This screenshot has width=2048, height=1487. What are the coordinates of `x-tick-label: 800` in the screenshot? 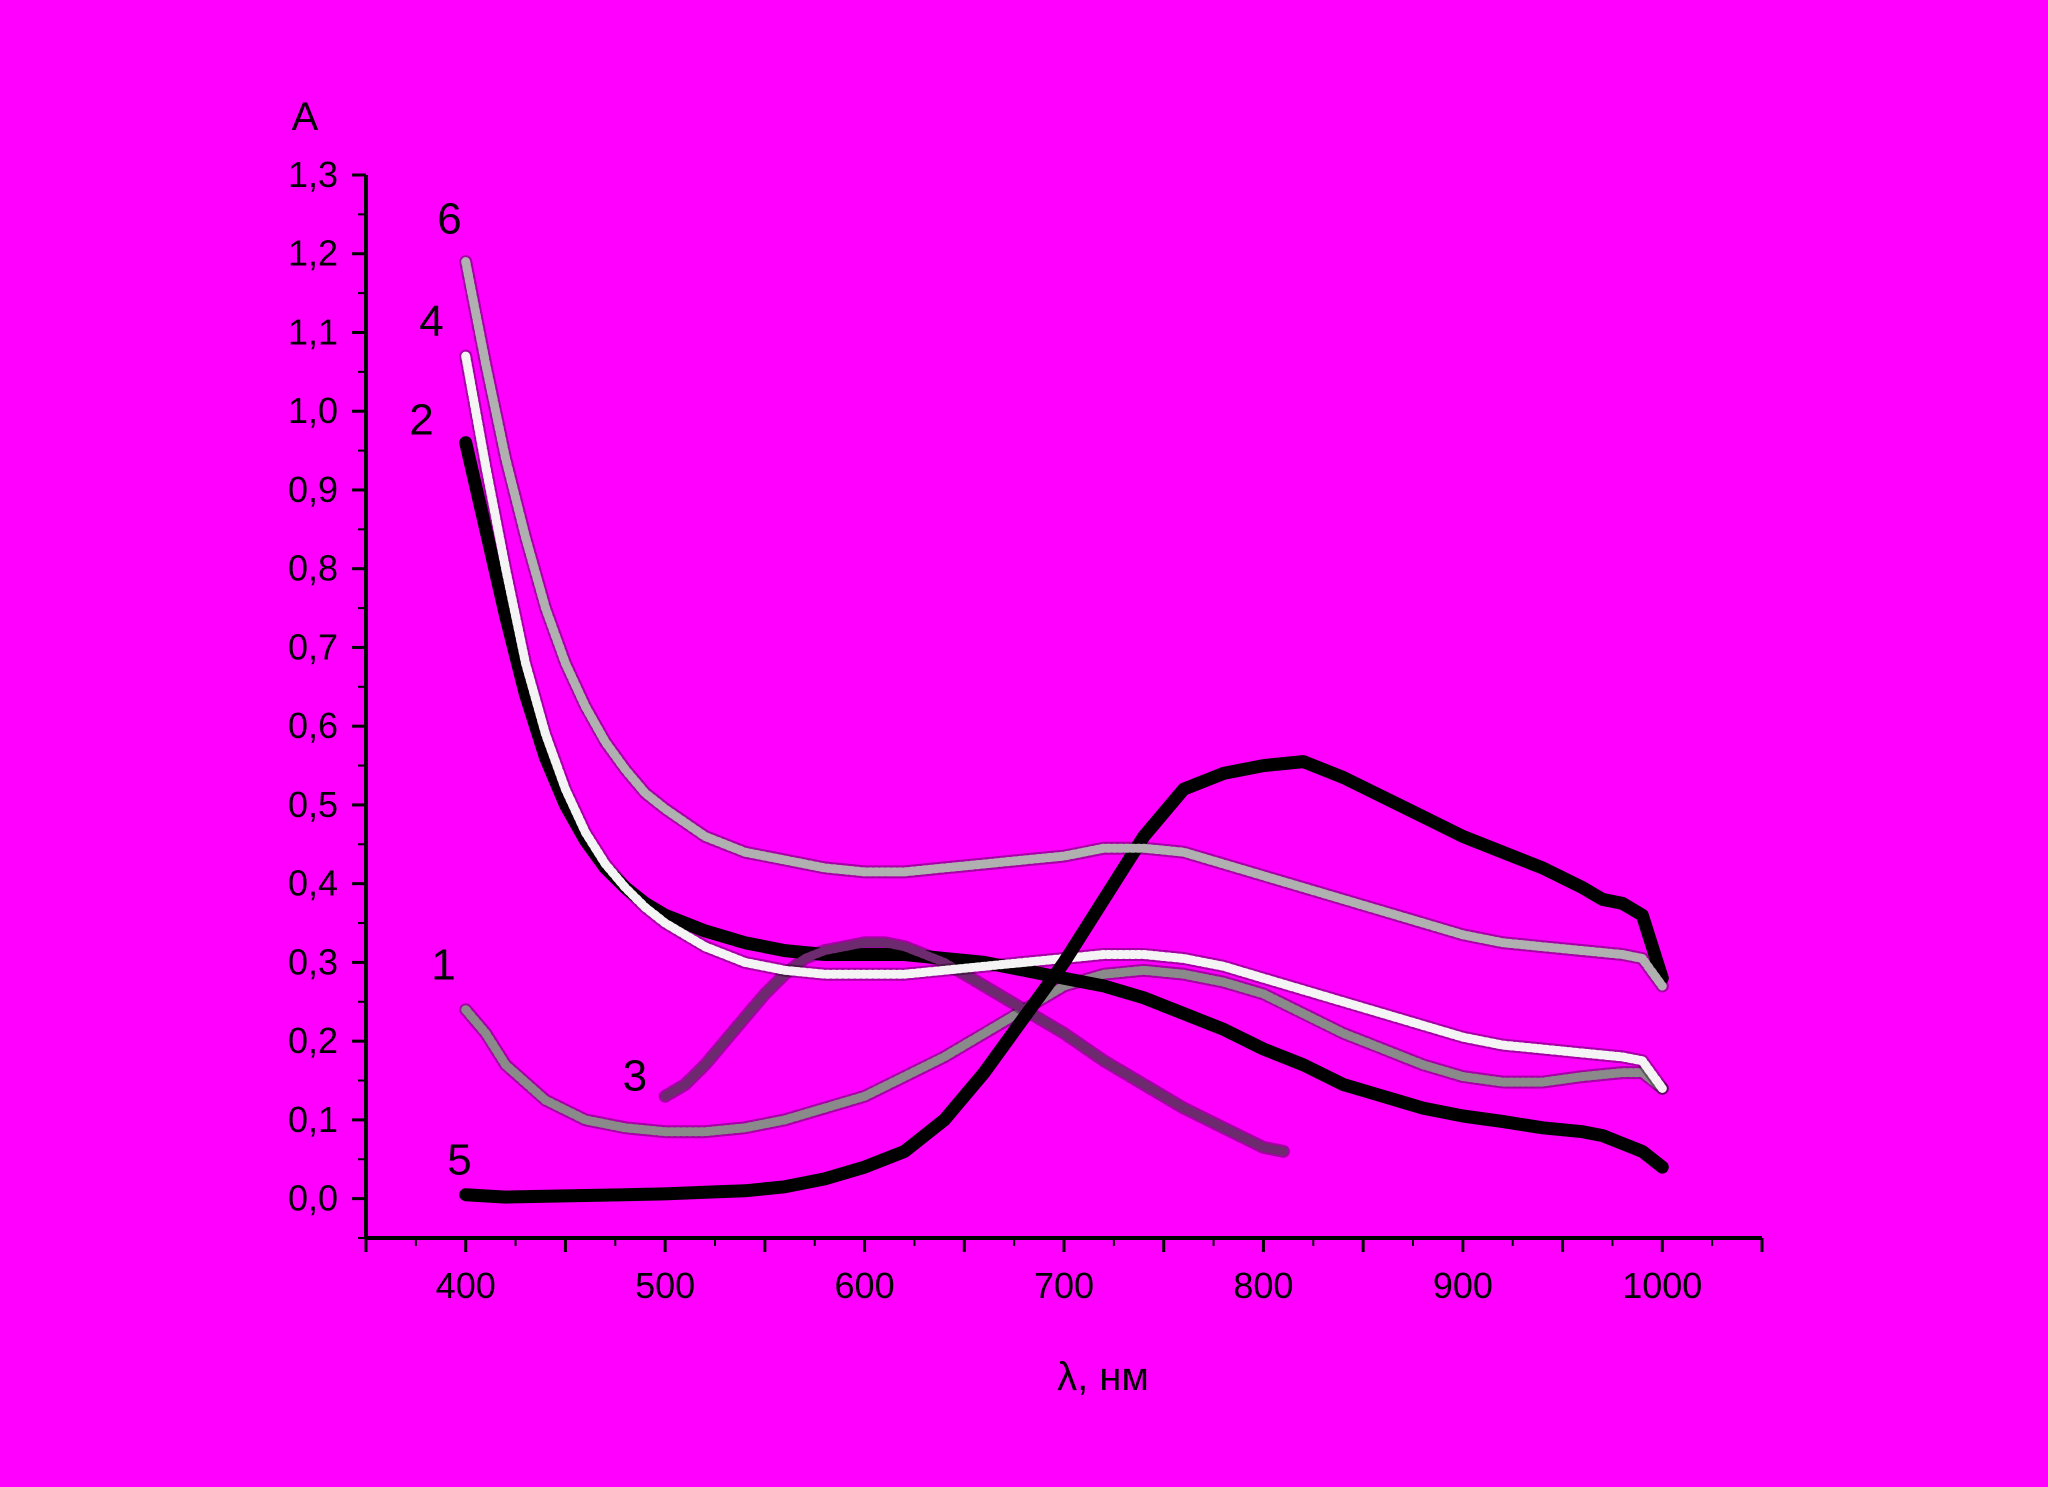 It's located at (1263, 1285).